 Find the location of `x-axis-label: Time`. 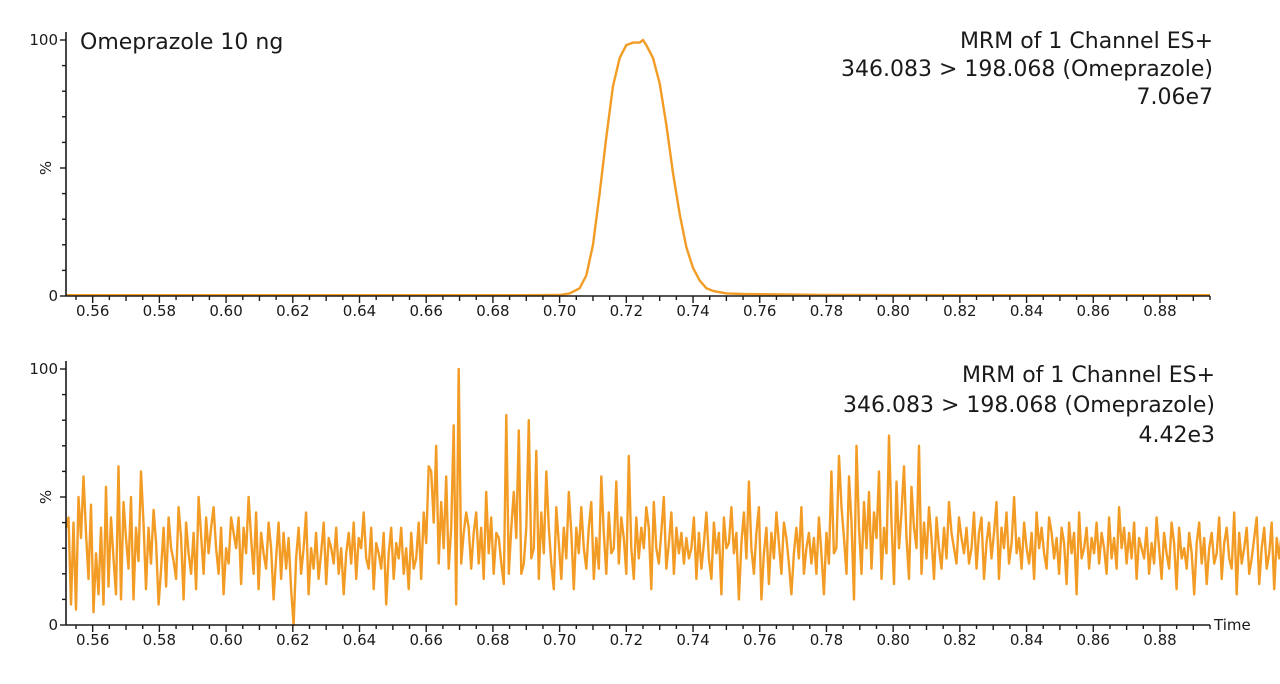

x-axis-label: Time is located at coordinates (1232, 625).